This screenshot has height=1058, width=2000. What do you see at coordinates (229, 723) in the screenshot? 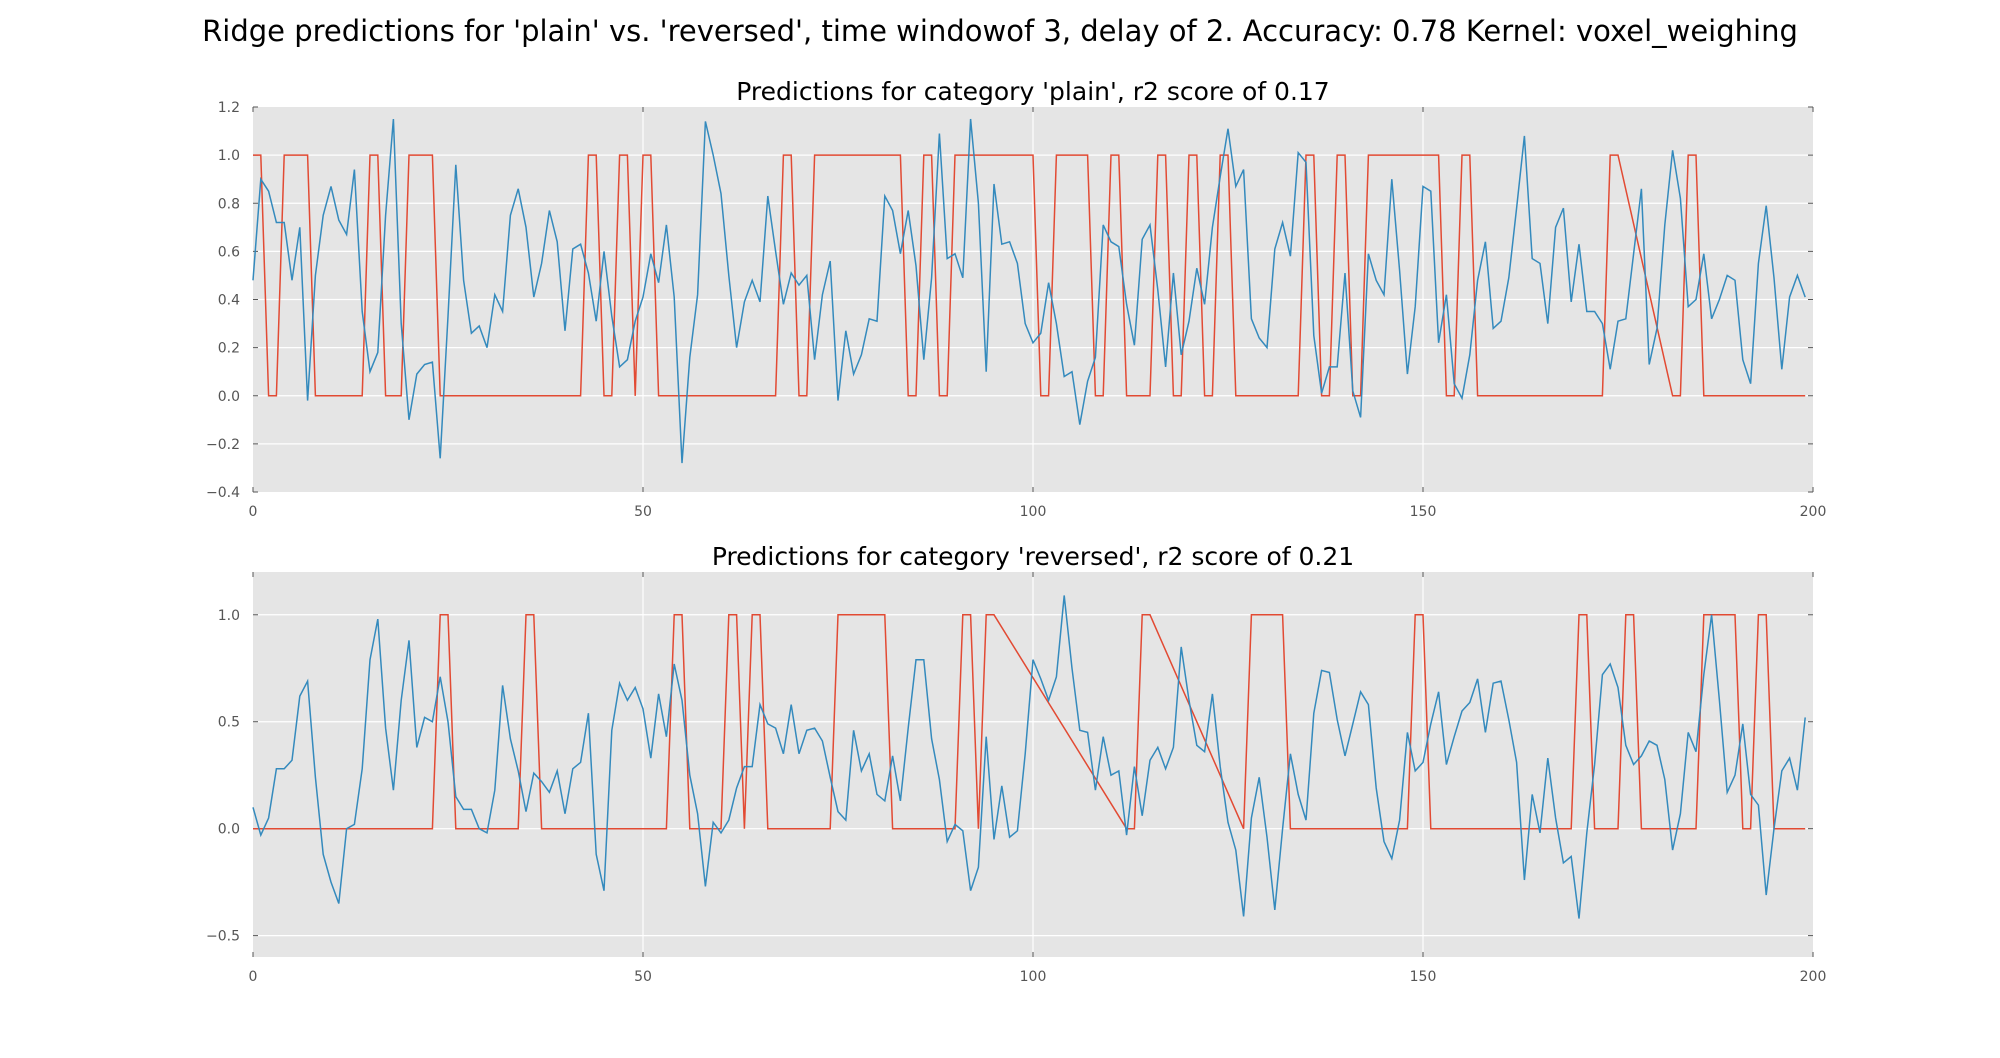
I see `reversed-y-tick-label: 0.5` at bounding box center [229, 723].